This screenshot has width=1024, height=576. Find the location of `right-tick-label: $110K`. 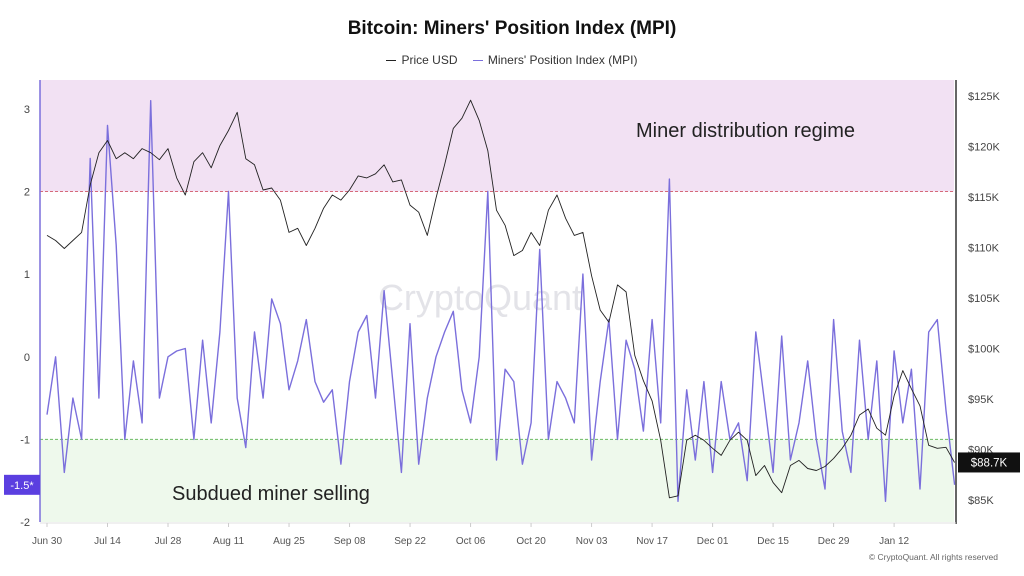

right-tick-label: $110K is located at coordinates (984, 249).